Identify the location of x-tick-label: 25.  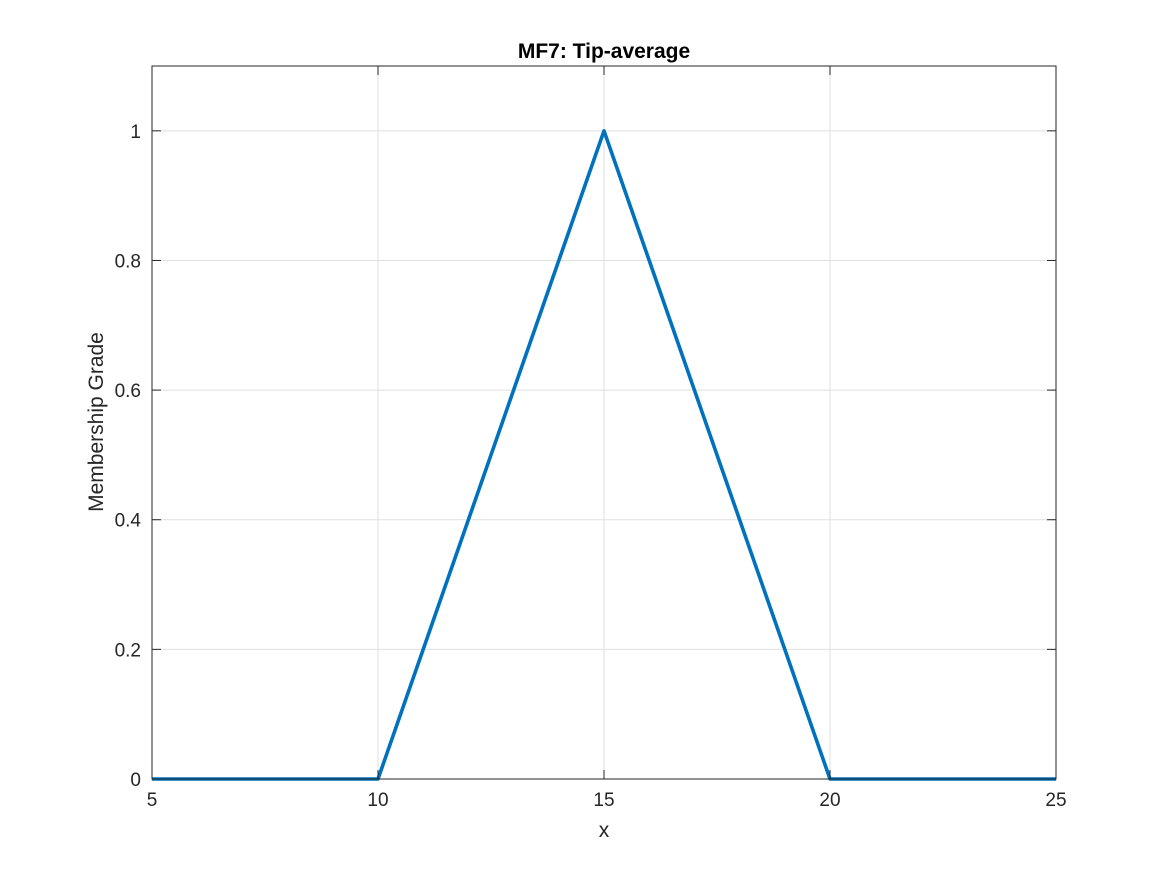
(1055, 800).